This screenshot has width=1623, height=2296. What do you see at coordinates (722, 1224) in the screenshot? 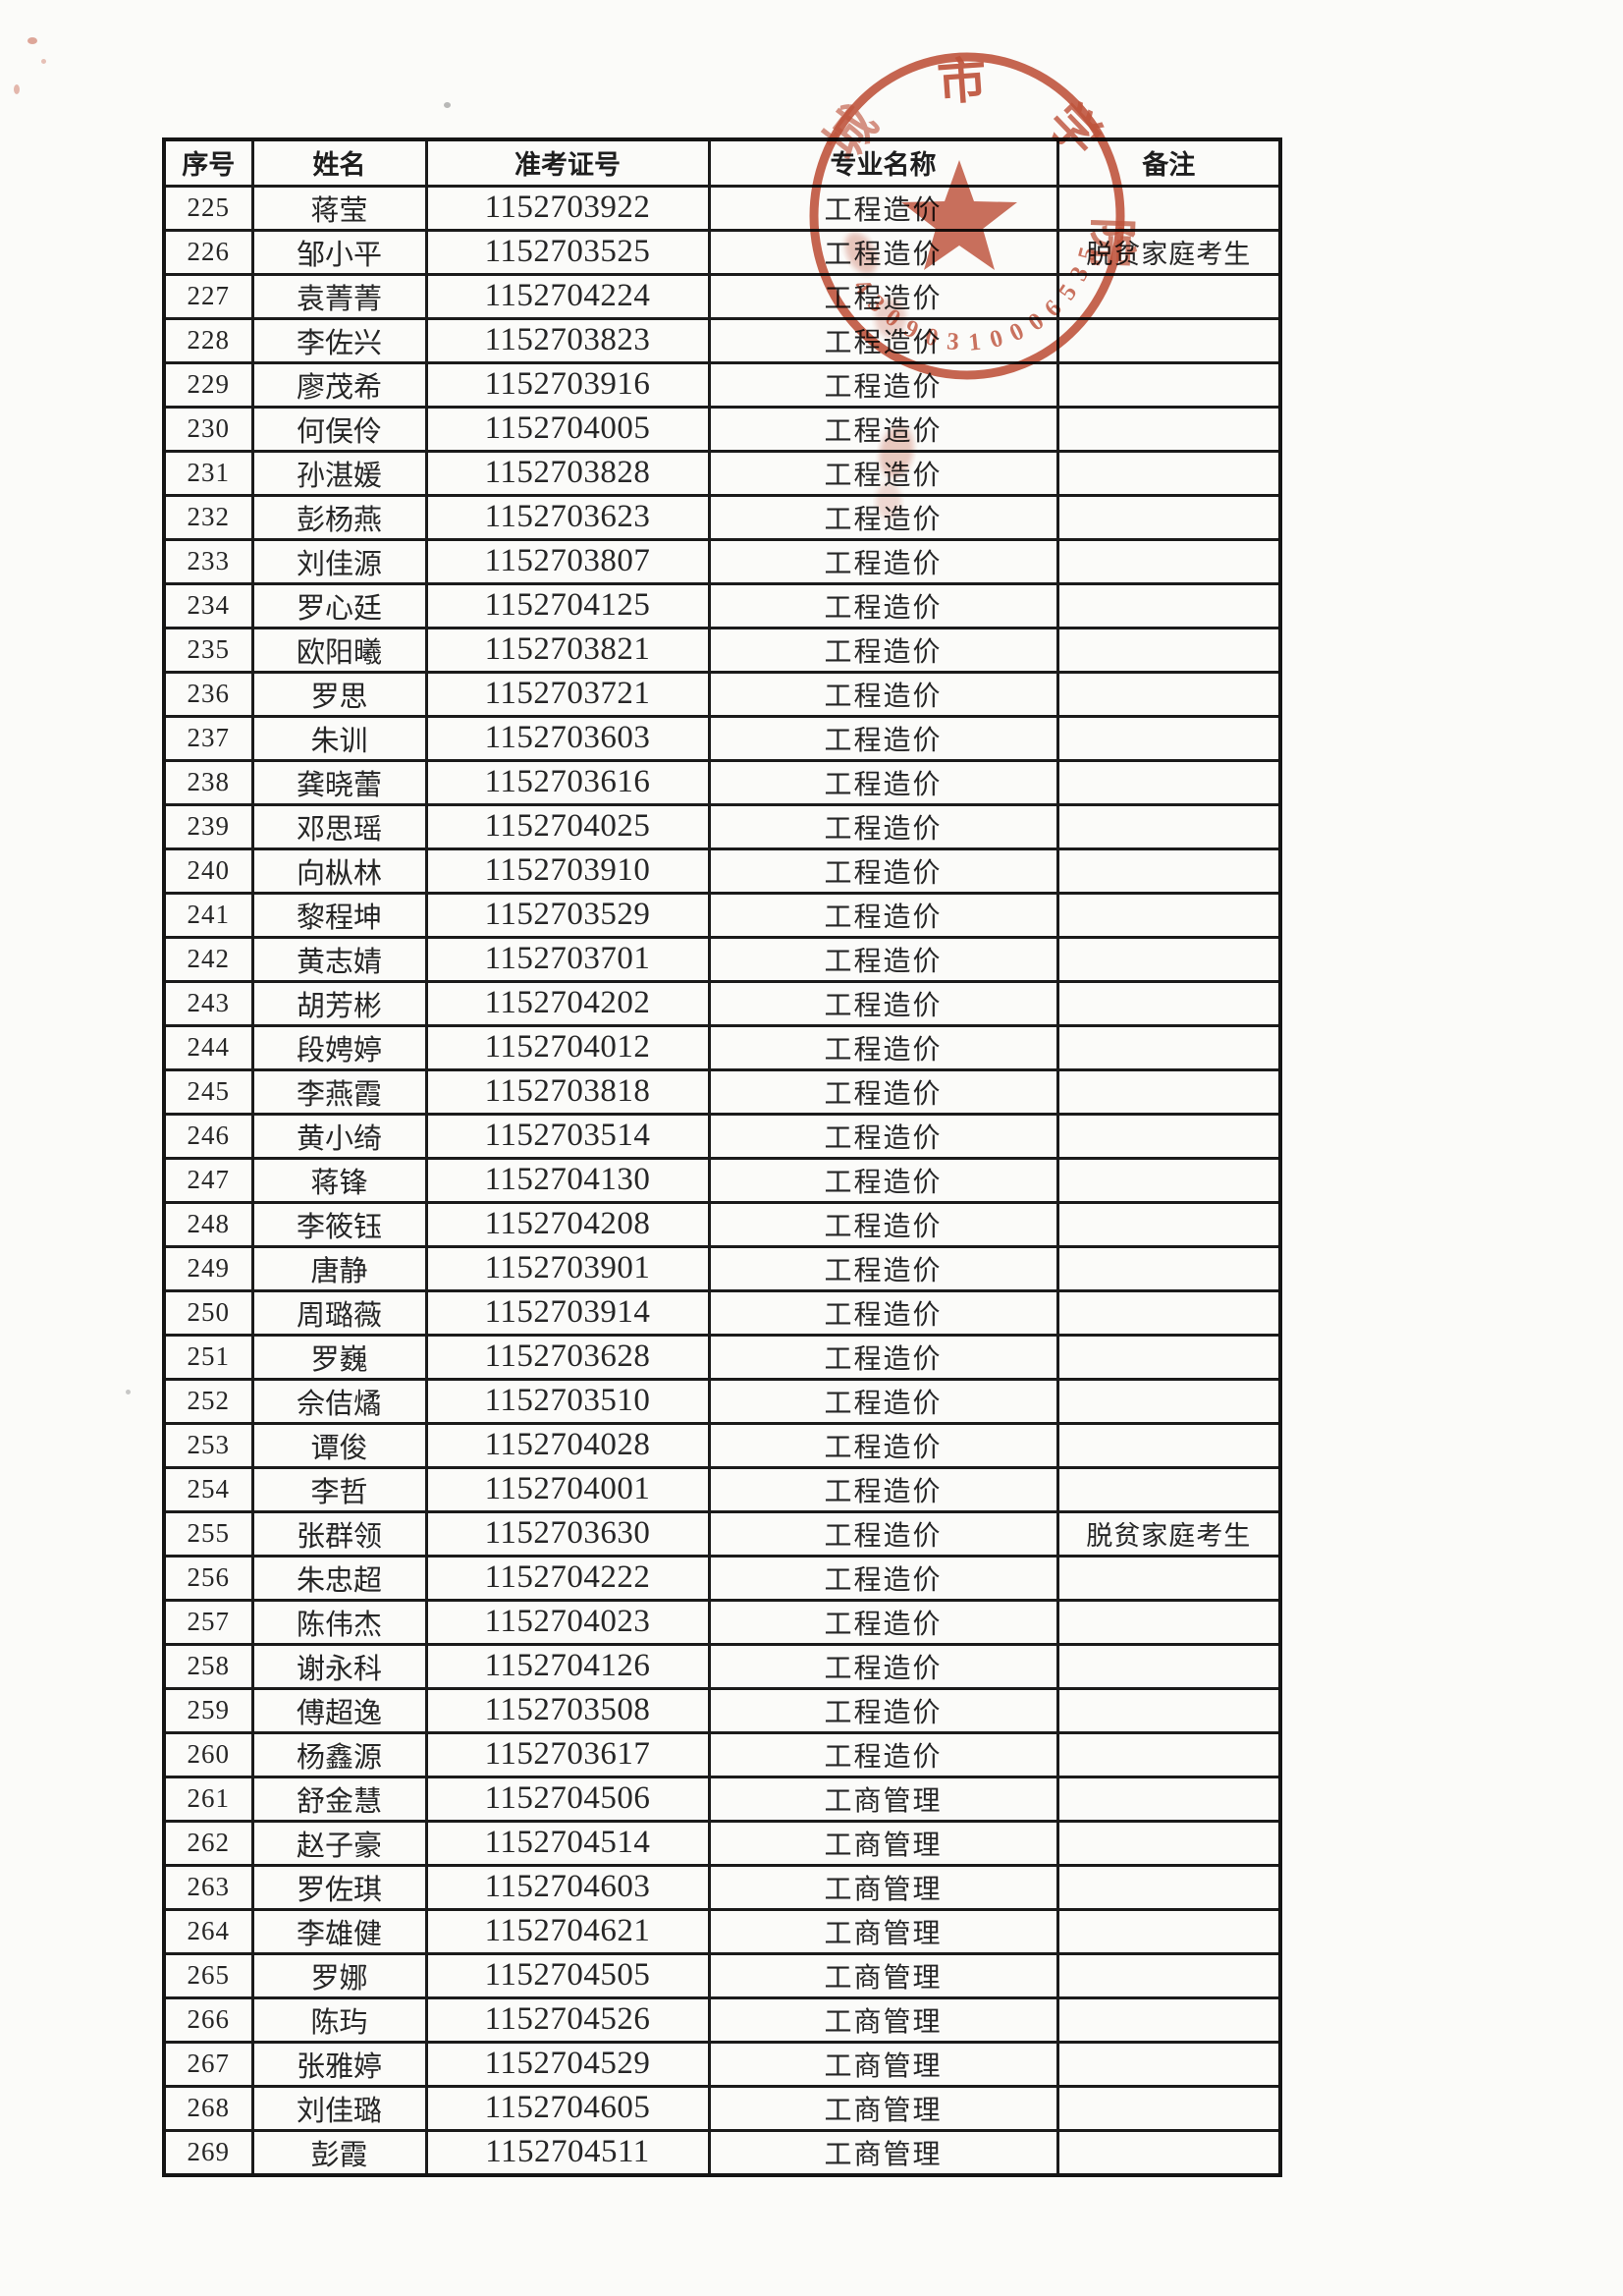
I see `table-row: 248 李筱钰 1152704208 工程造价` at bounding box center [722, 1224].